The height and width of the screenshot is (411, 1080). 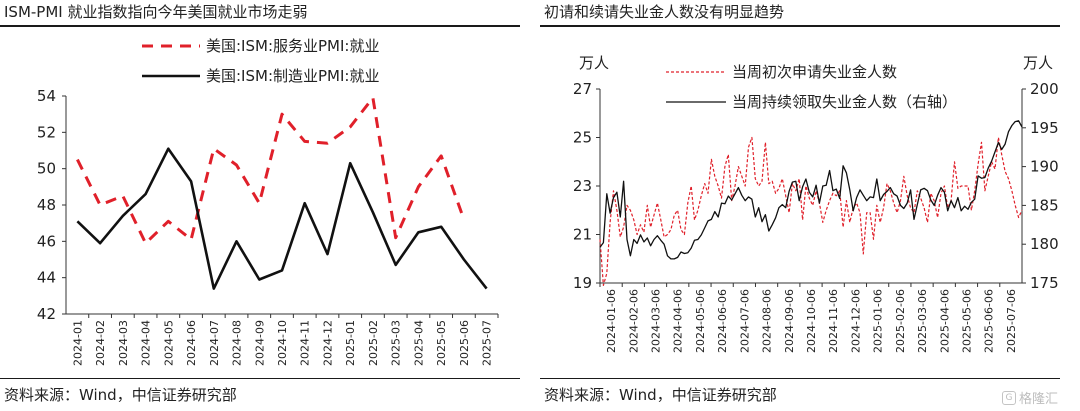 What do you see at coordinates (1011, 321) in the screenshot?
I see `x-tick-label: 2025-07-06` at bounding box center [1011, 321].